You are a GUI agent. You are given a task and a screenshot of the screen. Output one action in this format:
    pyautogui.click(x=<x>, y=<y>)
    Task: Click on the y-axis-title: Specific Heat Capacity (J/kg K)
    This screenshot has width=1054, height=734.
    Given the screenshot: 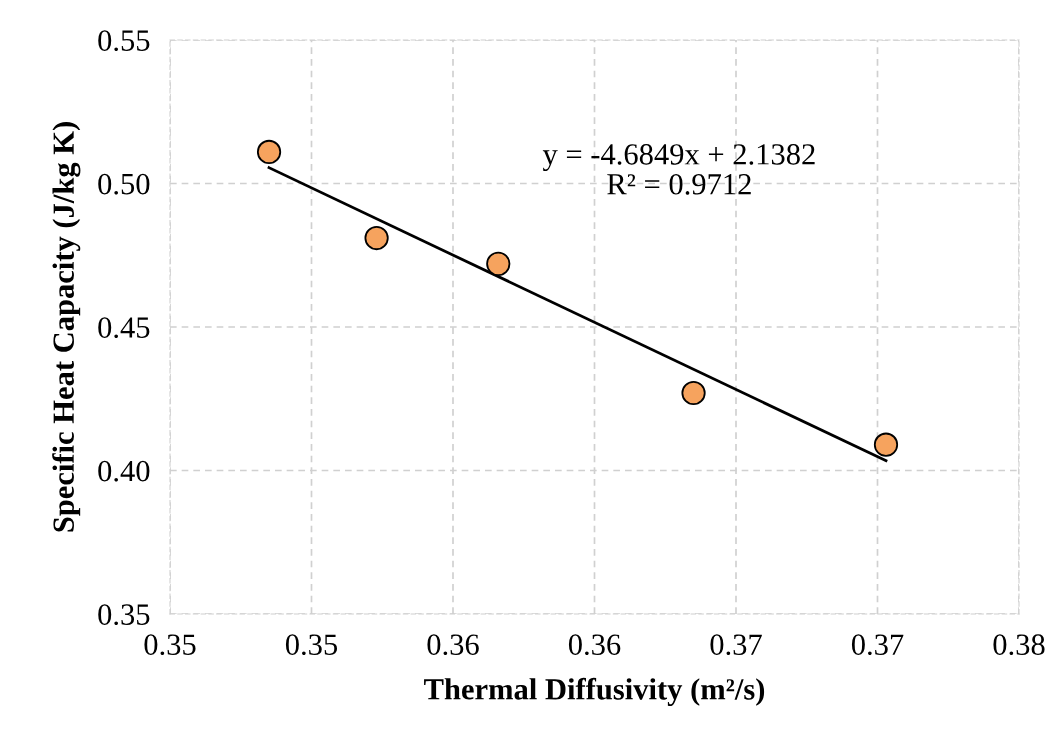 What is the action you would take?
    pyautogui.click(x=66, y=327)
    